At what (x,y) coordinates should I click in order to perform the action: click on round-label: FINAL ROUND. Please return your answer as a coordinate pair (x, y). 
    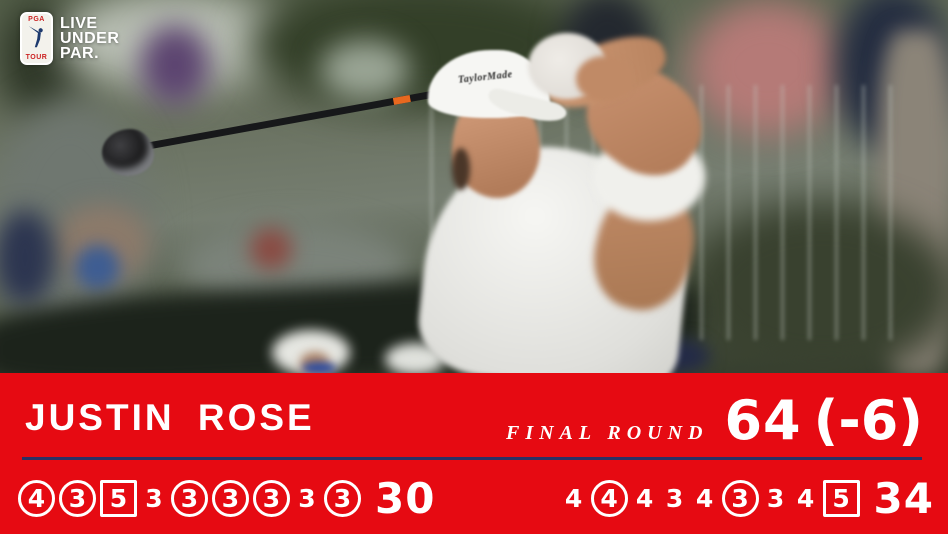
    Looking at the image, I should click on (607, 432).